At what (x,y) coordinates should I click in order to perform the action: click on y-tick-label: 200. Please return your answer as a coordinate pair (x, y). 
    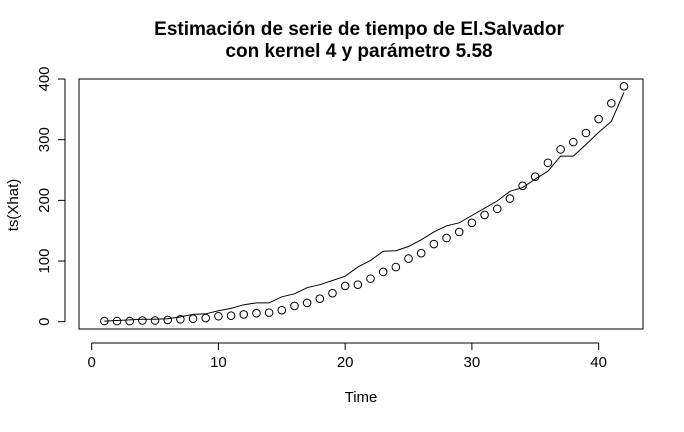
    Looking at the image, I should click on (44, 200).